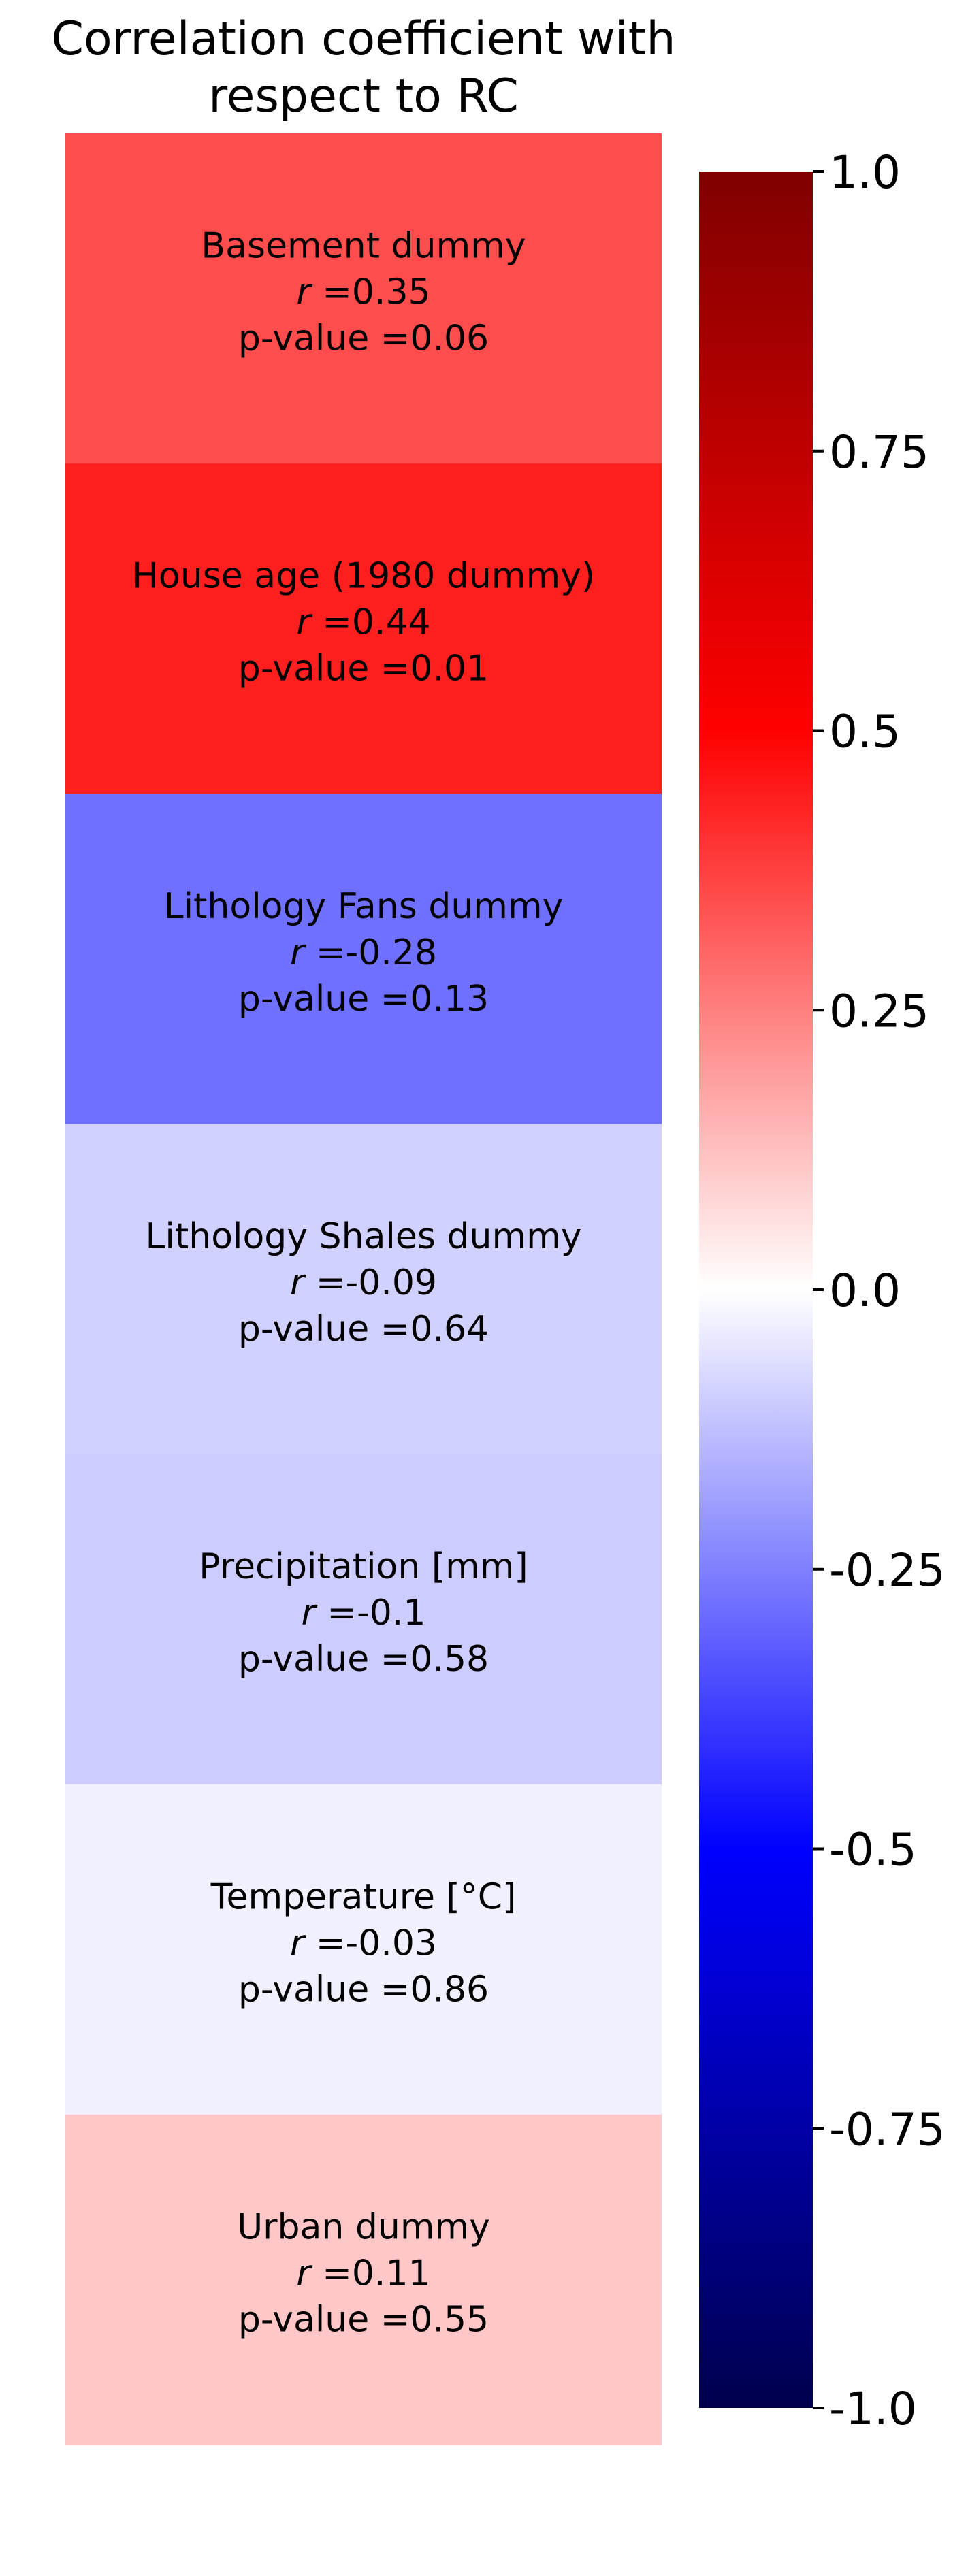 The height and width of the screenshot is (2576, 968). I want to click on colorbar-tick-label: -0.25, so click(887, 1570).